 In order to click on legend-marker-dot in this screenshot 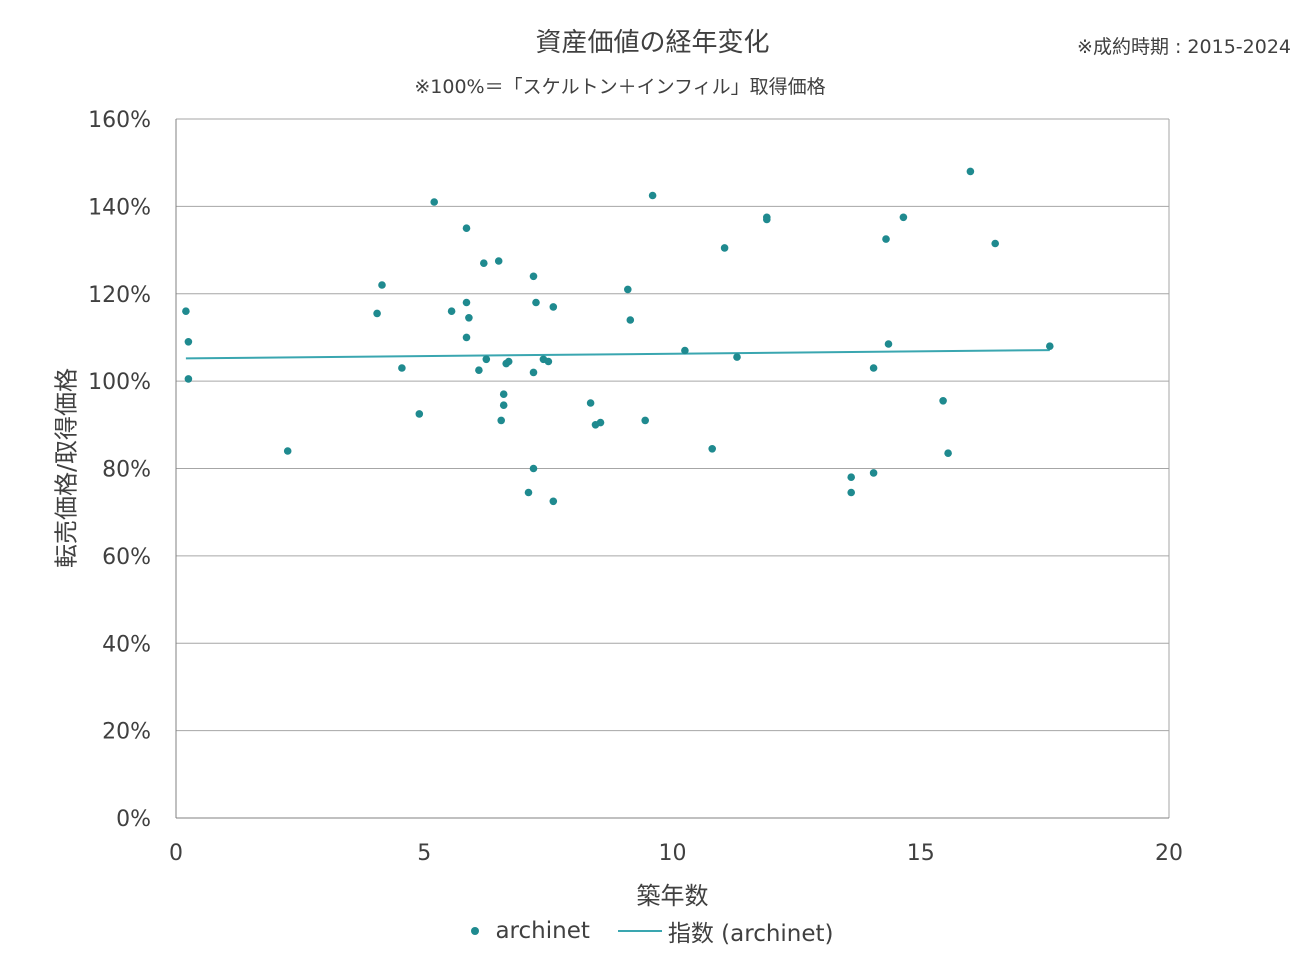, I will do `click(475, 931)`.